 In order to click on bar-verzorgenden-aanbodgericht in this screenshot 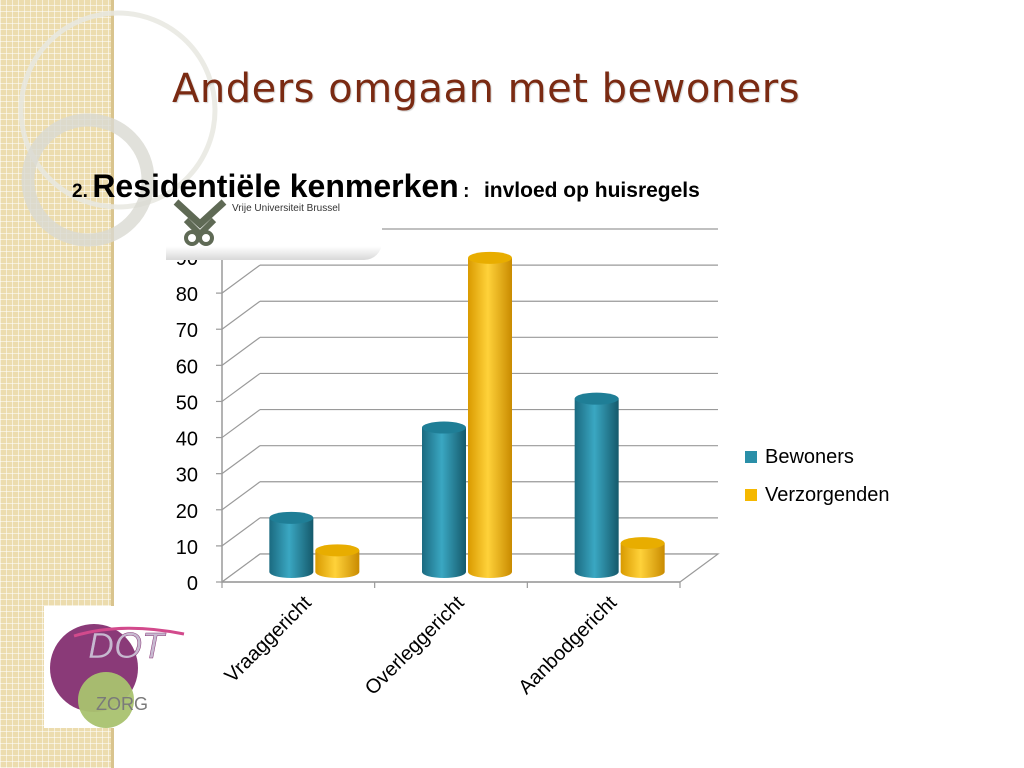, I will do `click(642, 557)`.